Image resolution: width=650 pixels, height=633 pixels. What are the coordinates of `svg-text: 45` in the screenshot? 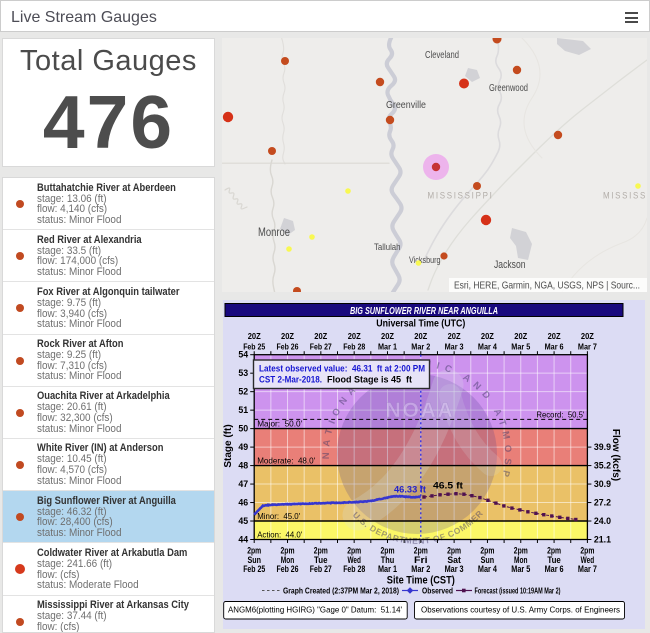 It's located at (243, 521).